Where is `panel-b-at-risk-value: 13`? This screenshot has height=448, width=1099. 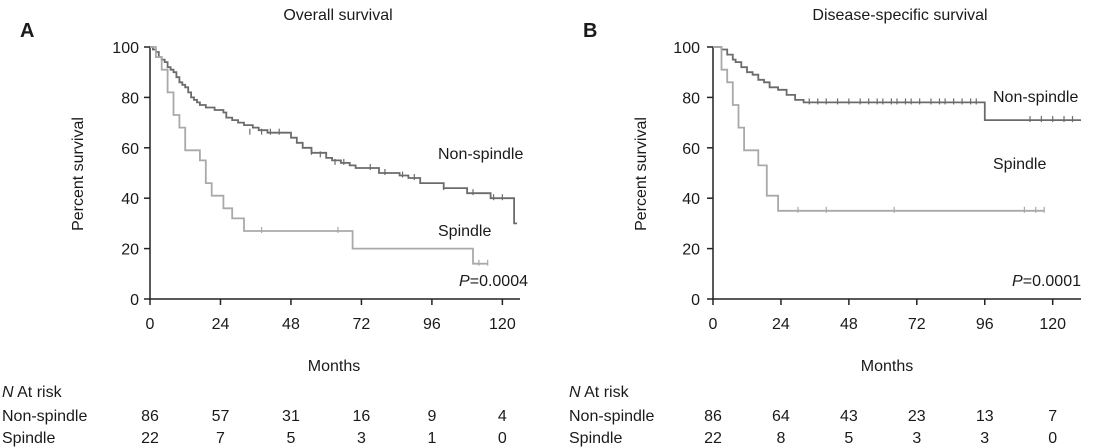
panel-b-at-risk-value: 13 is located at coordinates (985, 416).